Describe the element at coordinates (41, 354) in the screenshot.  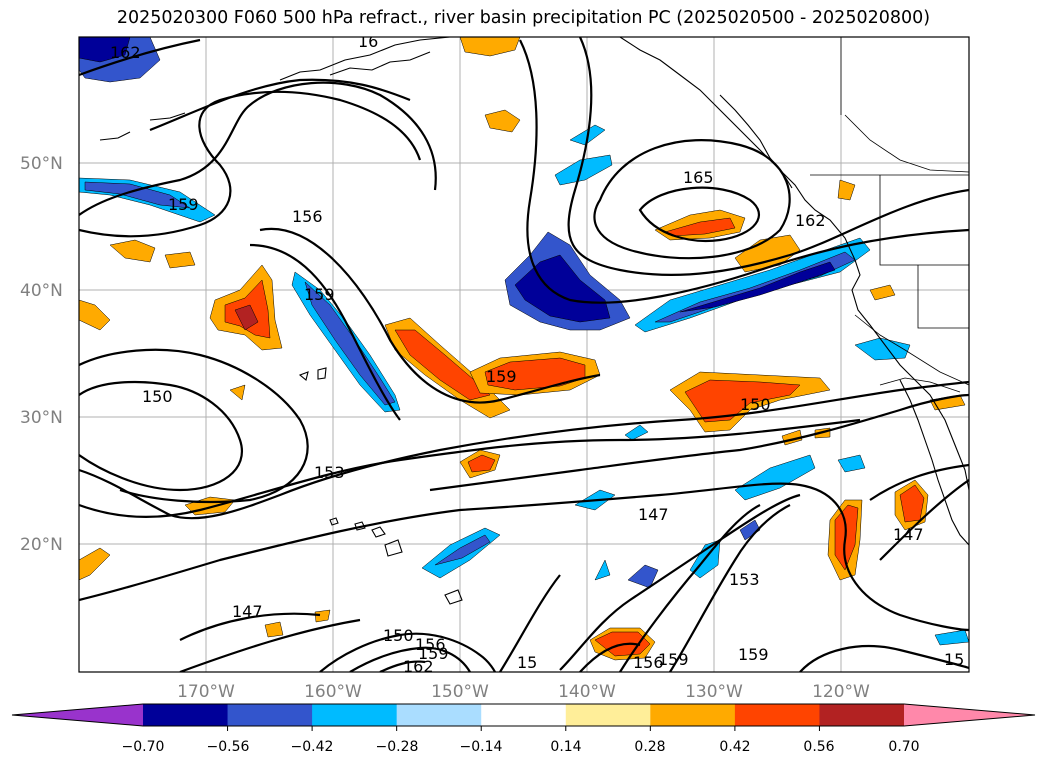
I see `latitude-labels: 50°N 40°N 30°N 20°N` at that location.